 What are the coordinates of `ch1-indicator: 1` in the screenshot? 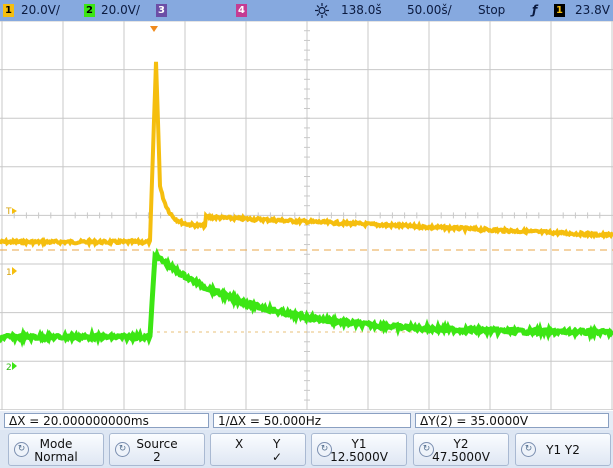 It's located at (8, 10).